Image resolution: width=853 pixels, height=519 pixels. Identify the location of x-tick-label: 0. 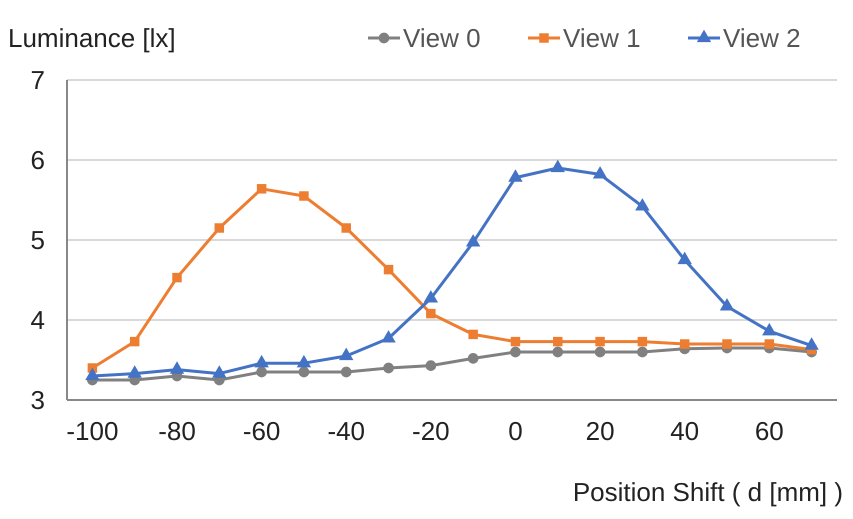
(515, 431).